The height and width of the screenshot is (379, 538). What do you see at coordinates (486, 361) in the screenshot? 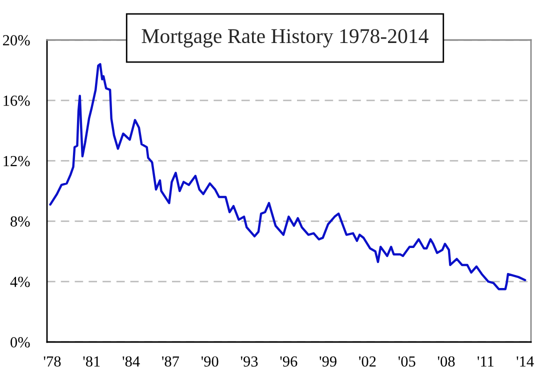
I see `x-tick-label: '11` at bounding box center [486, 361].